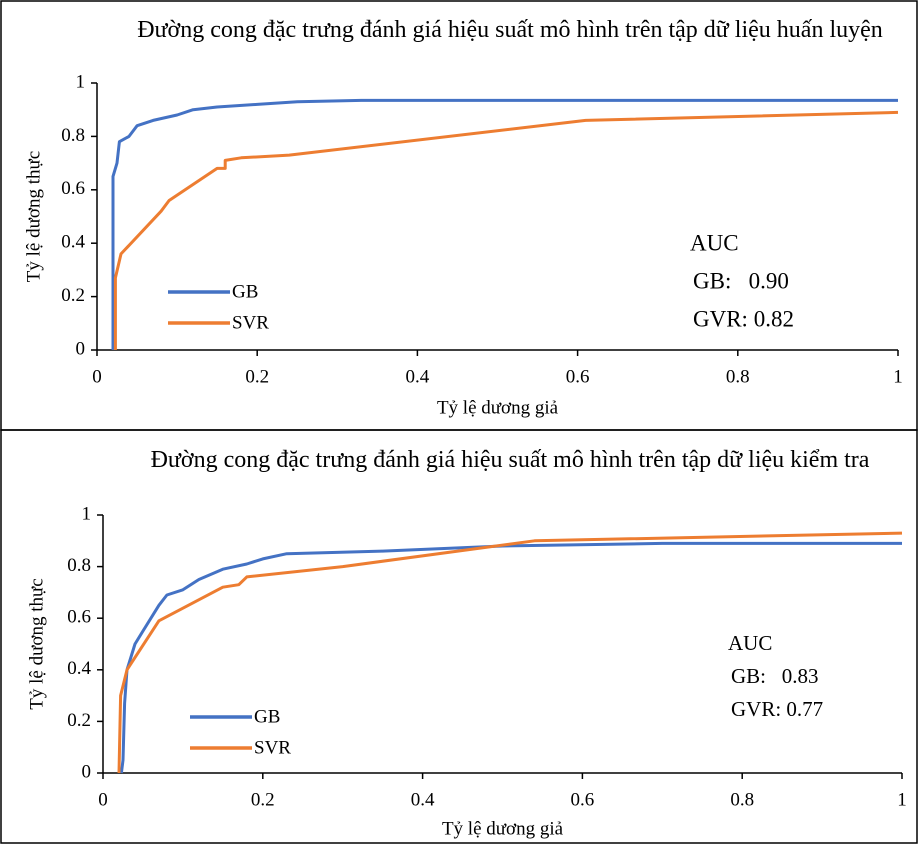  What do you see at coordinates (743, 318) in the screenshot?
I see `annotation: GVR: 0.82` at bounding box center [743, 318].